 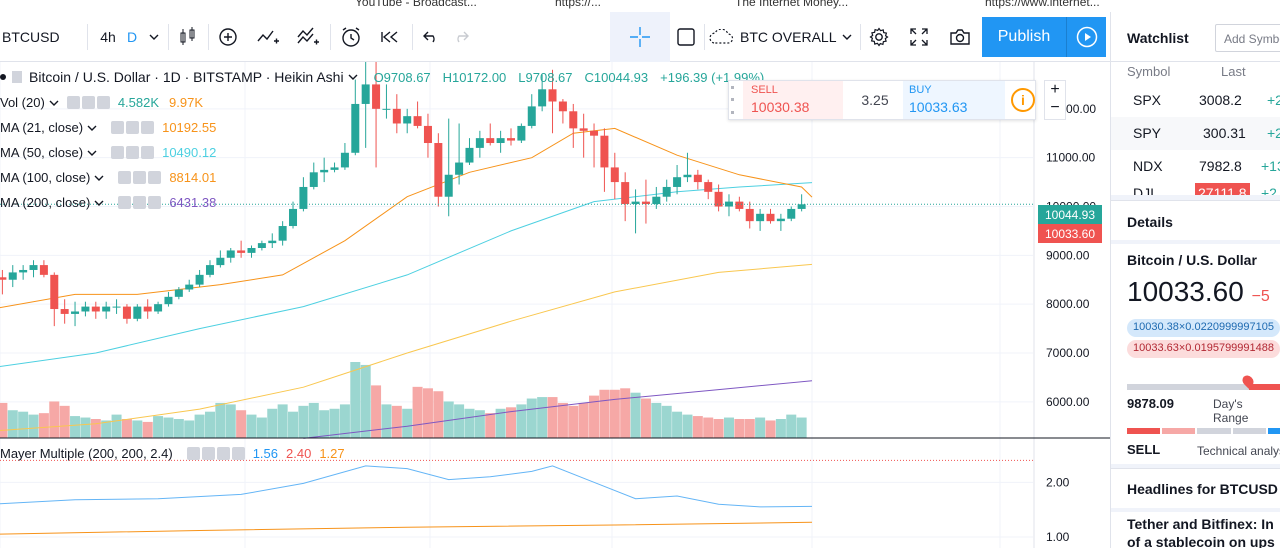 What do you see at coordinates (1192, 260) in the screenshot?
I see `details-symbol-name: Bitcoin / U.S. Dollar` at bounding box center [1192, 260].